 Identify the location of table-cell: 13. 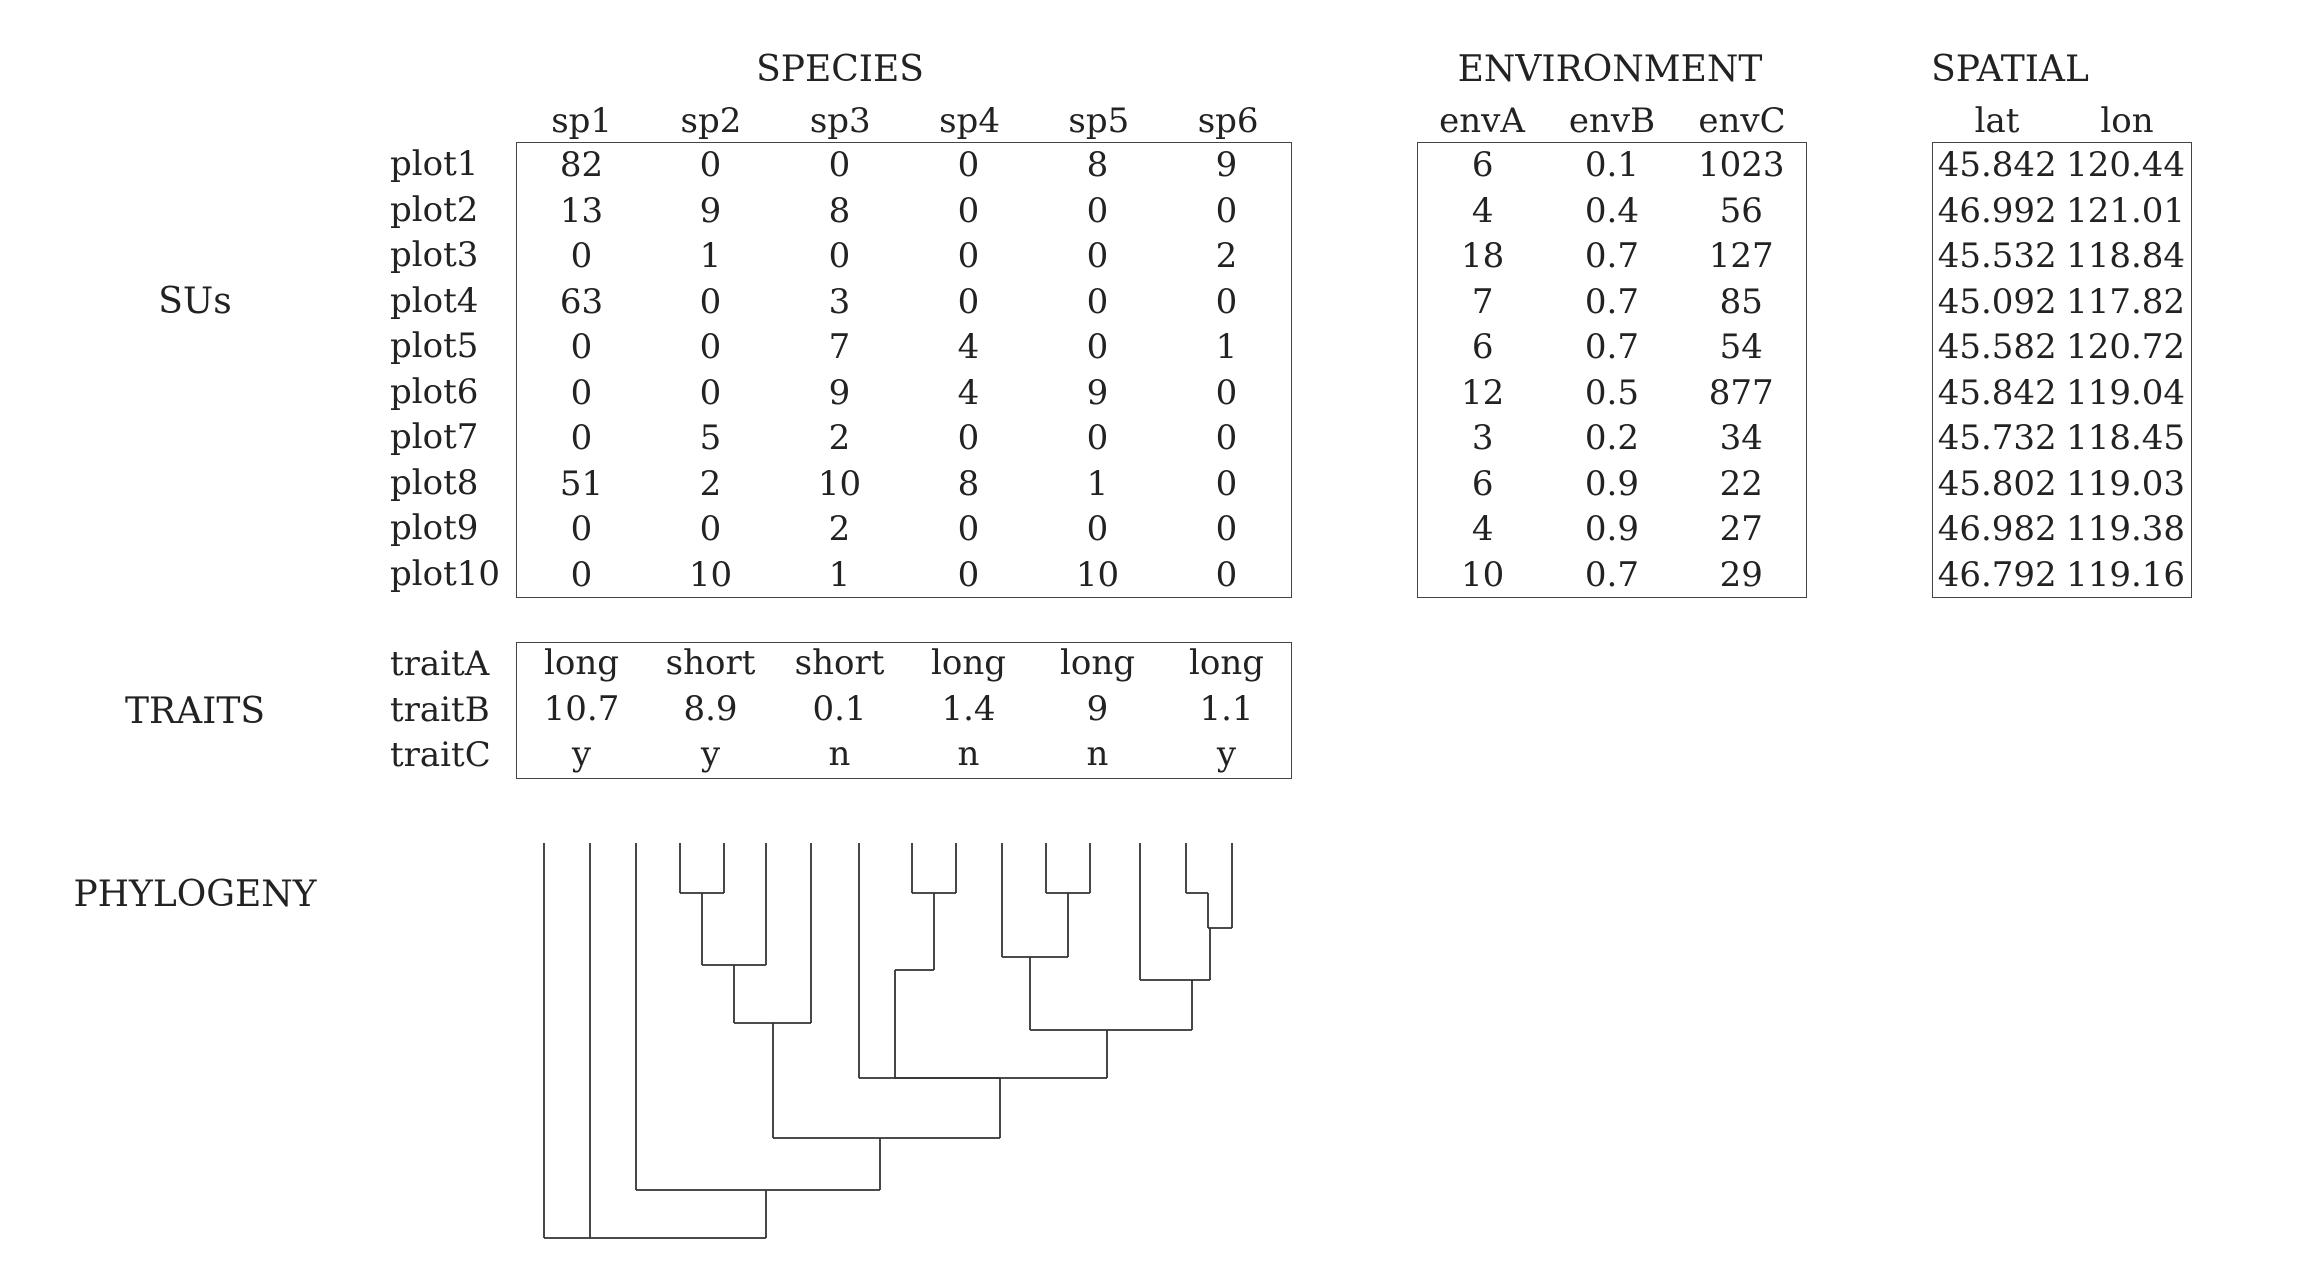
(581, 210).